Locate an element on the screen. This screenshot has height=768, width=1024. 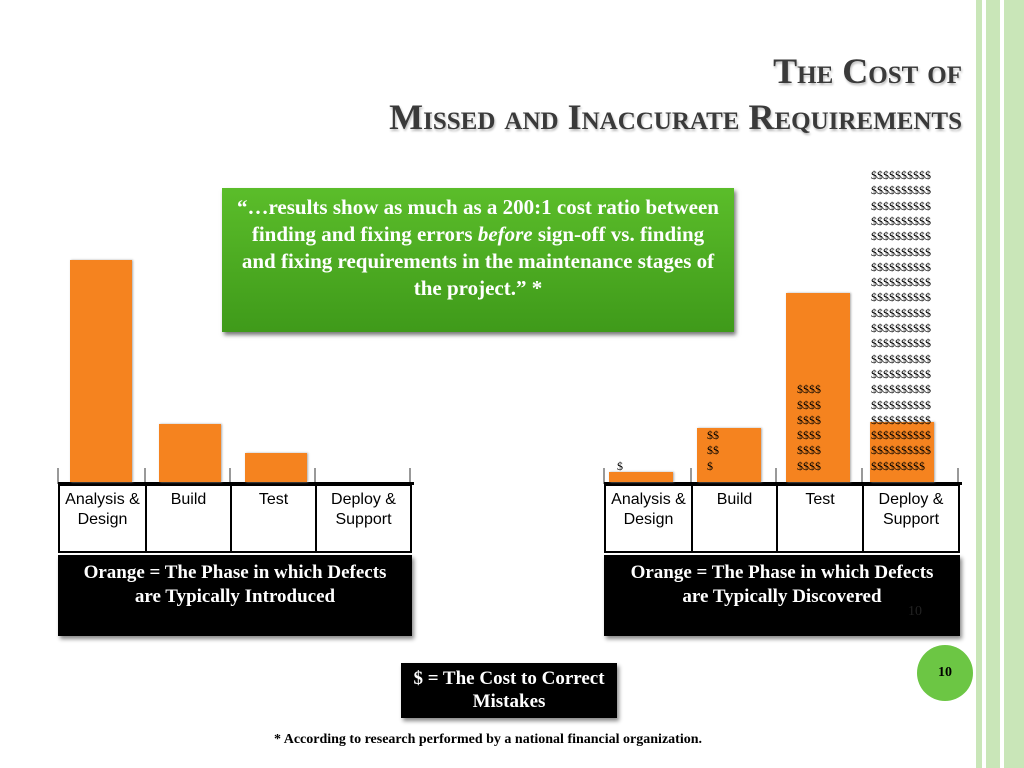
dollar-row: $$$$$$$$$ is located at coordinates (898, 465).